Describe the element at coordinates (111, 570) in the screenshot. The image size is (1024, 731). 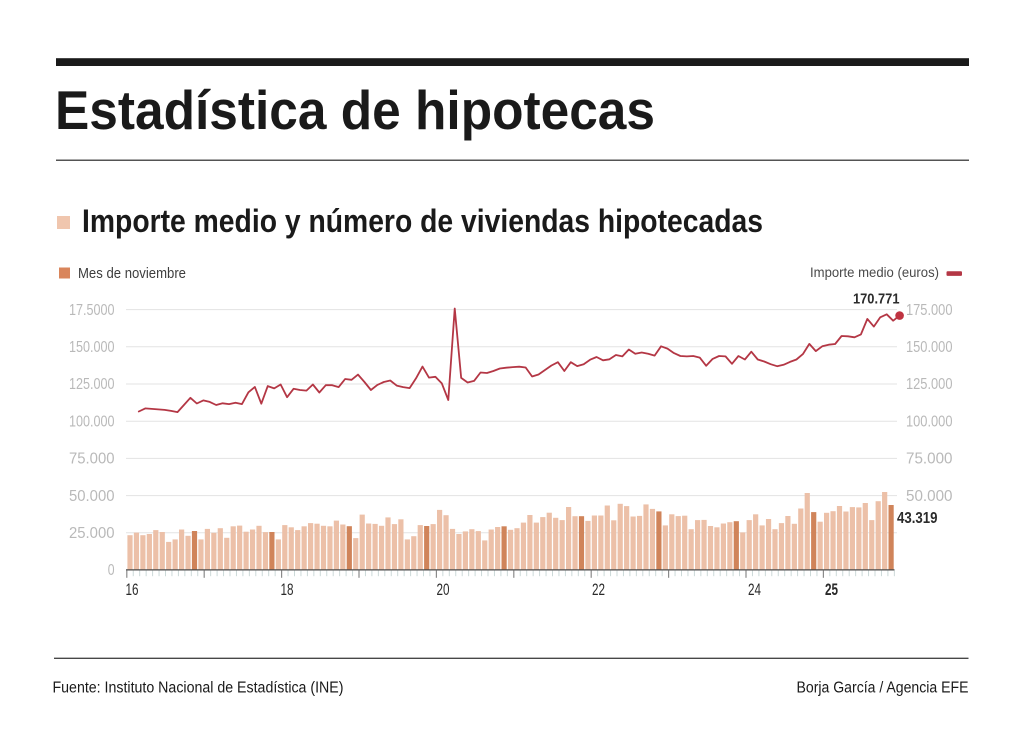
I see `svg-text: 0` at that location.